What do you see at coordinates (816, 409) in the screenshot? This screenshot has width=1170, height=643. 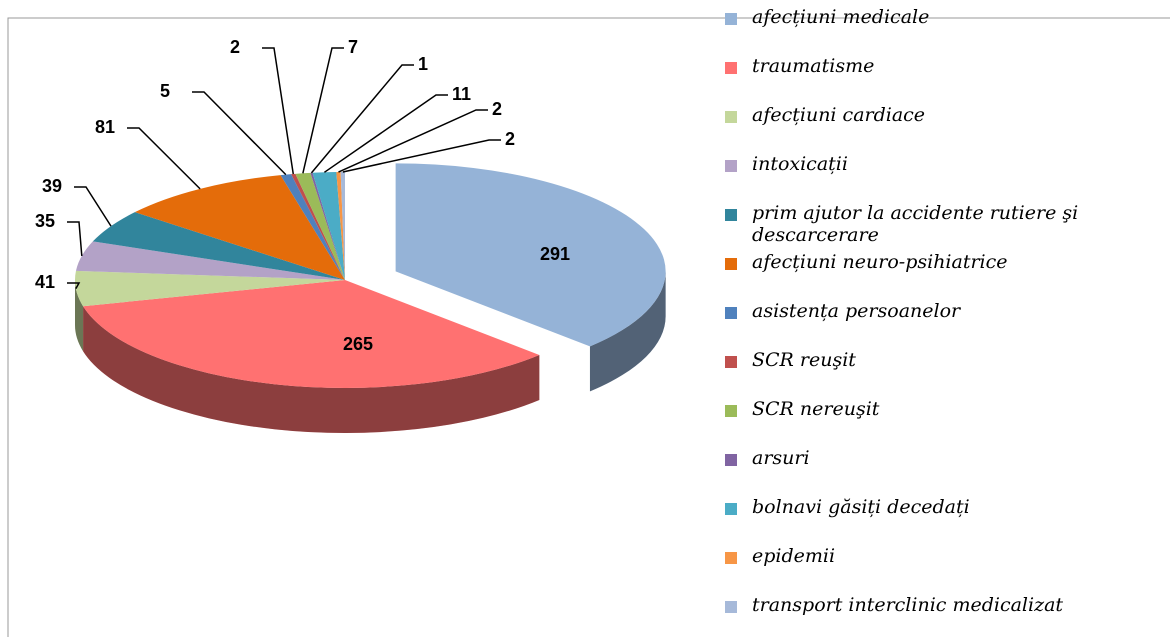 I see `legend-label: SCR nereuşit` at bounding box center [816, 409].